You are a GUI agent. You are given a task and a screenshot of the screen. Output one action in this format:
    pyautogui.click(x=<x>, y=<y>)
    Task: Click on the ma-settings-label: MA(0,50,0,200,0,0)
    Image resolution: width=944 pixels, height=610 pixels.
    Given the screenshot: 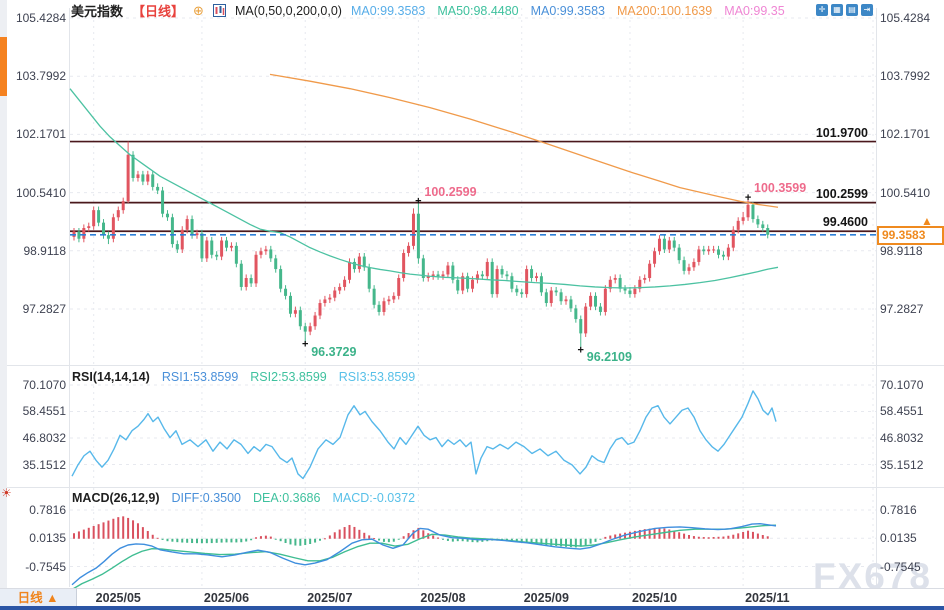 What is the action you would take?
    pyautogui.click(x=288, y=10)
    